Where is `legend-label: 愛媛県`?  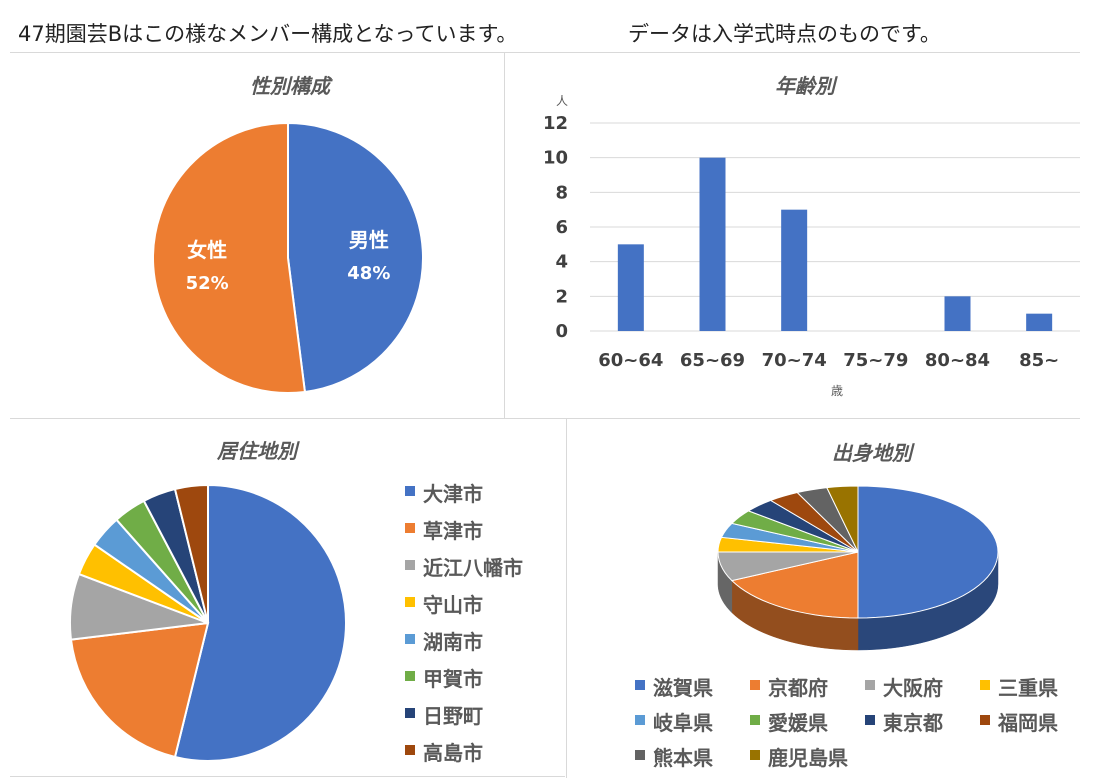
legend-label: 愛媛県 is located at coordinates (798, 723).